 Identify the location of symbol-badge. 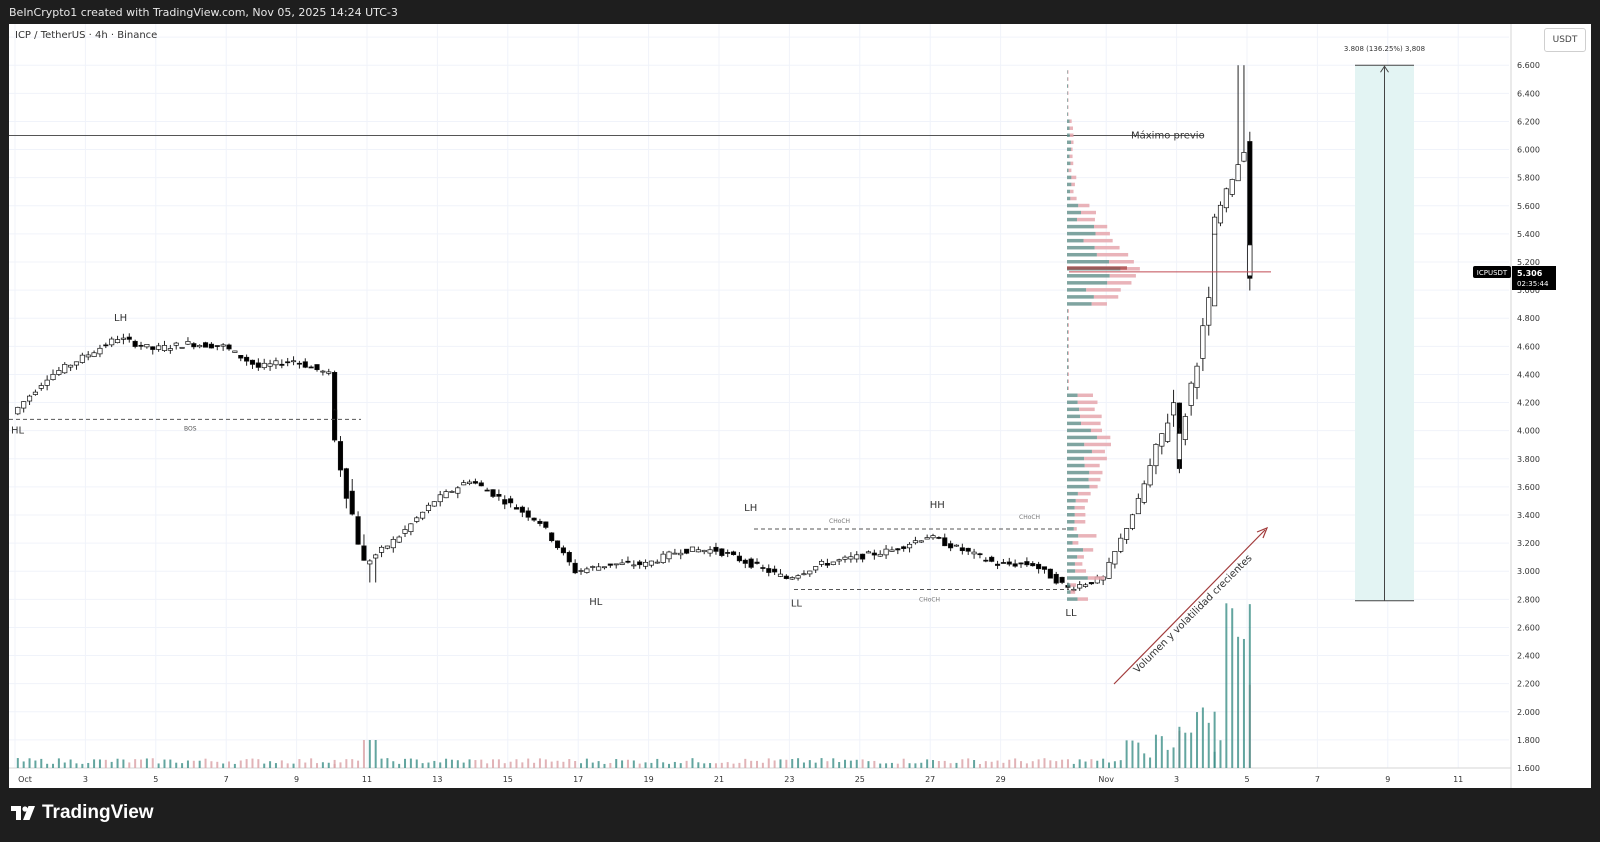
(1492, 272).